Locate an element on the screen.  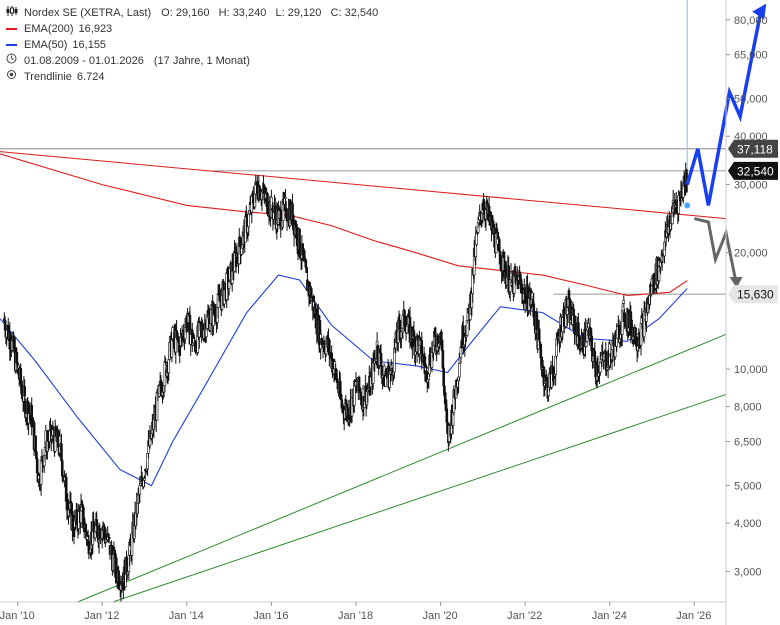
y-tick-label: 5,000 is located at coordinates (748, 487).